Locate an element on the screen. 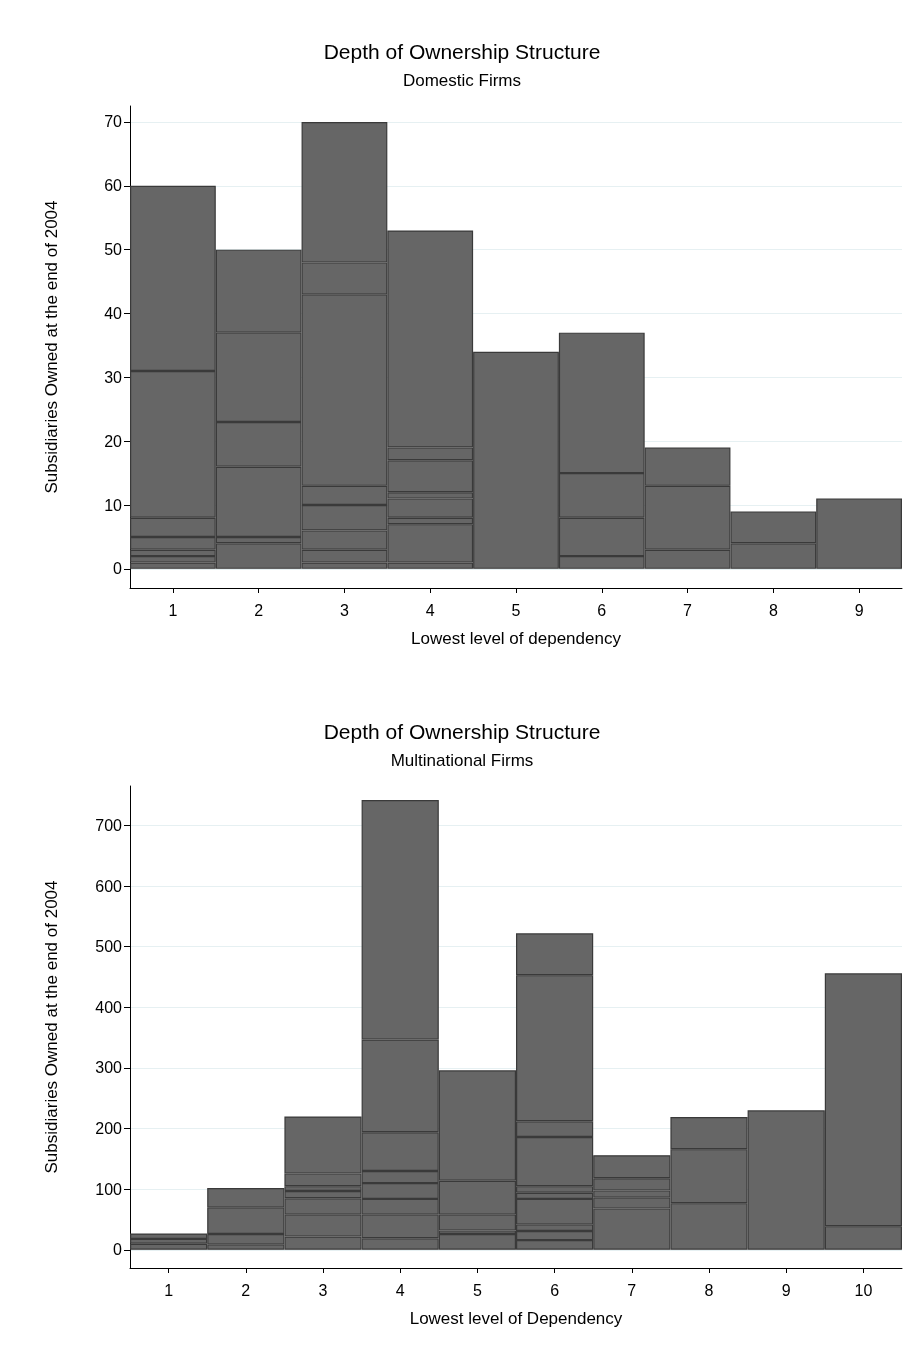 The image size is (924, 1369). chart-subtitle: Multinational Firms is located at coordinates (462, 760).